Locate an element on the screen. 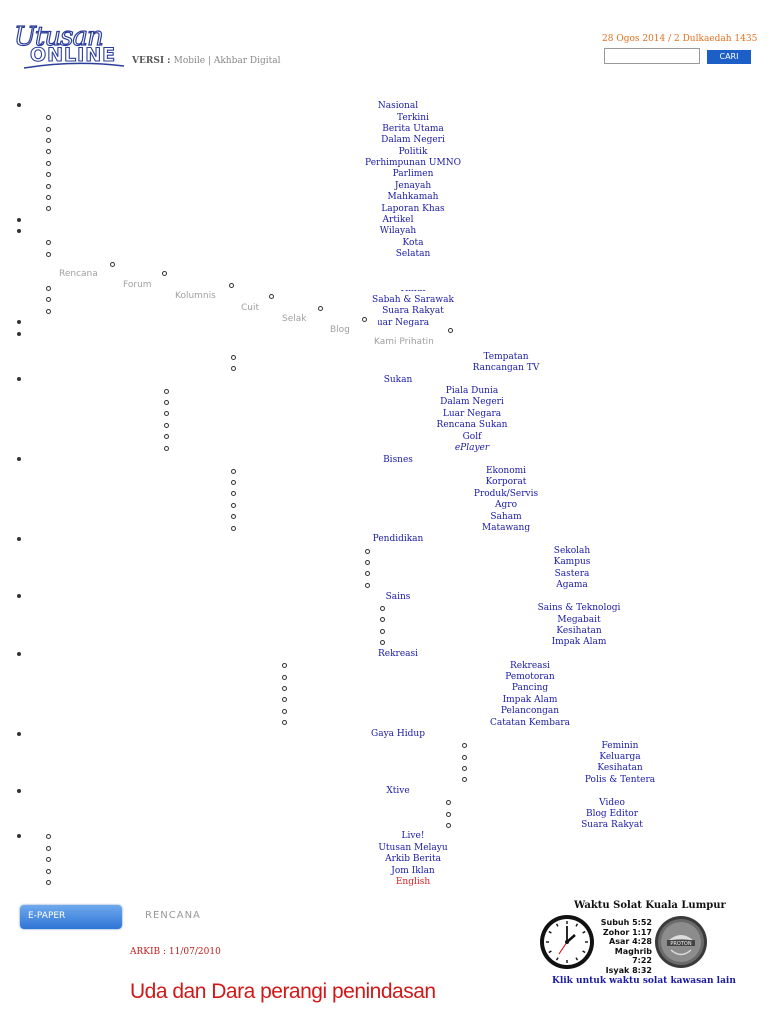  nav-laporan-khas: Laporan Khas is located at coordinates (413, 209).